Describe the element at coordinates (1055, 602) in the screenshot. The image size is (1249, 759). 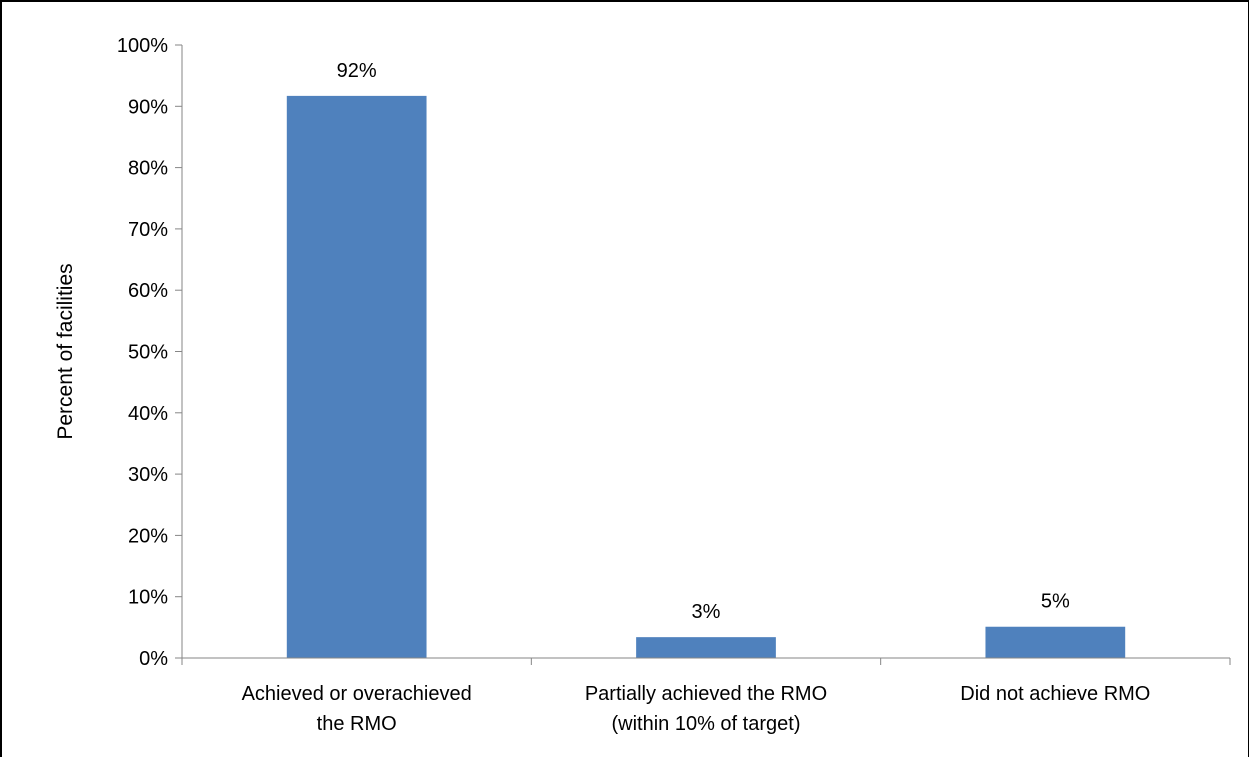
I see `bar-data-label: 5%` at that location.